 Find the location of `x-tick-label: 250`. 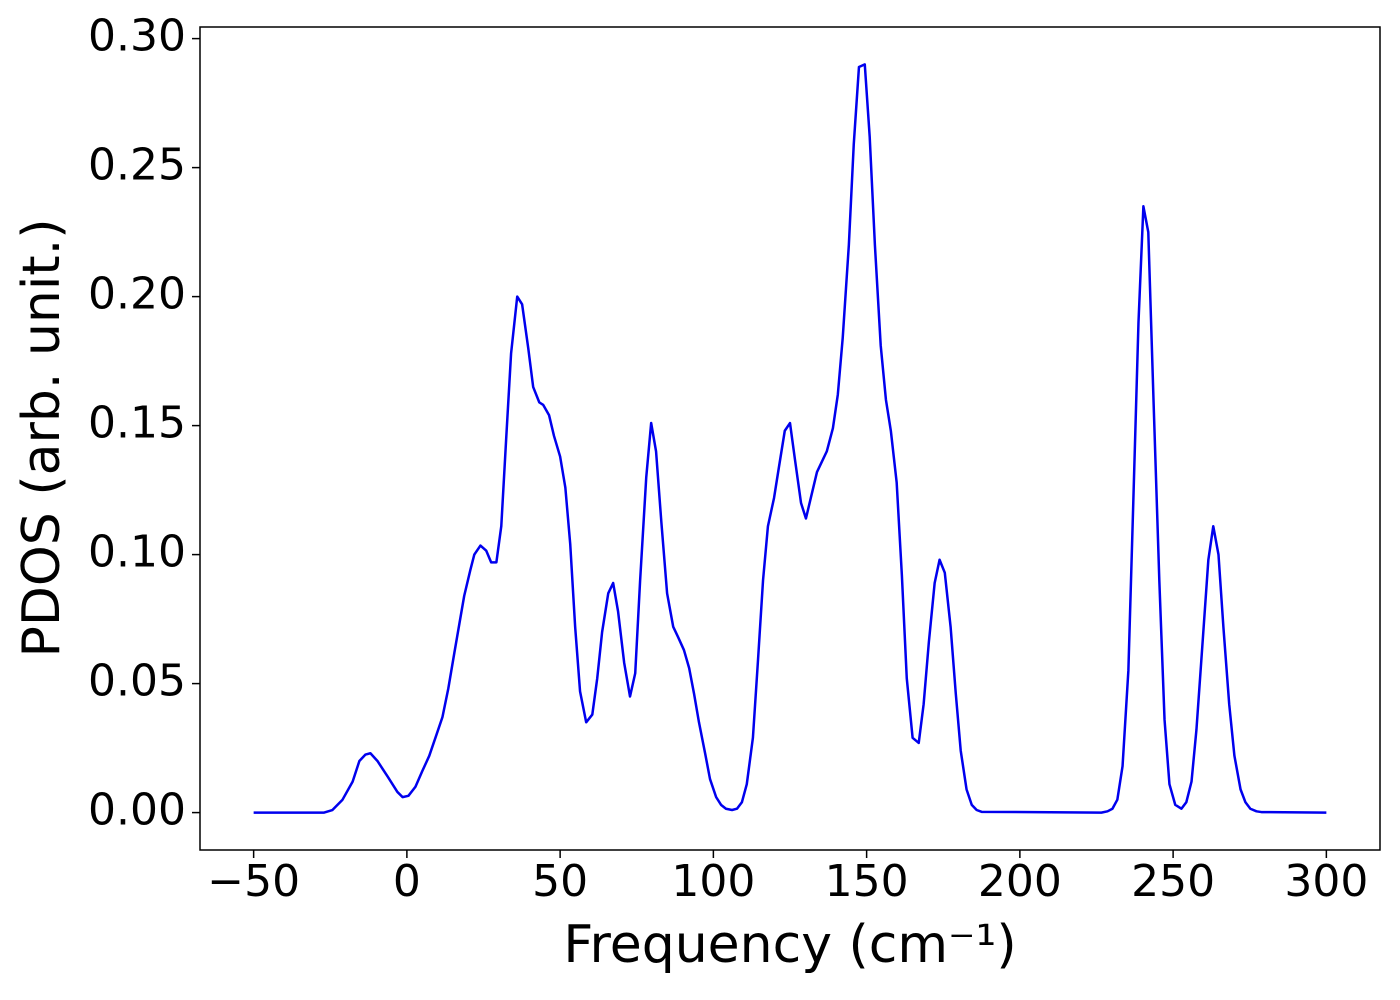

x-tick-label: 250 is located at coordinates (1173, 881).